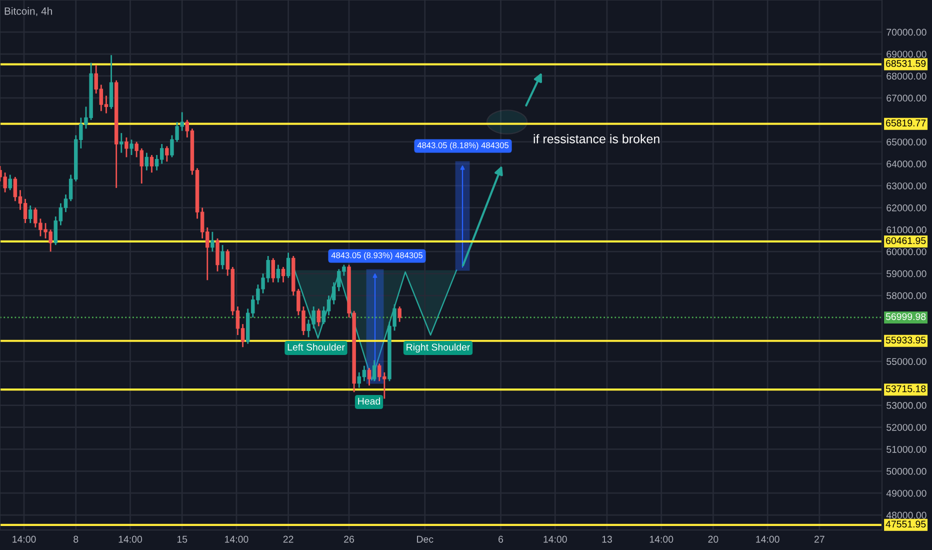 This screenshot has width=932, height=550. Describe the element at coordinates (463, 146) in the screenshot. I see `annotation: 4843.05 (8.18%) 484305` at that location.